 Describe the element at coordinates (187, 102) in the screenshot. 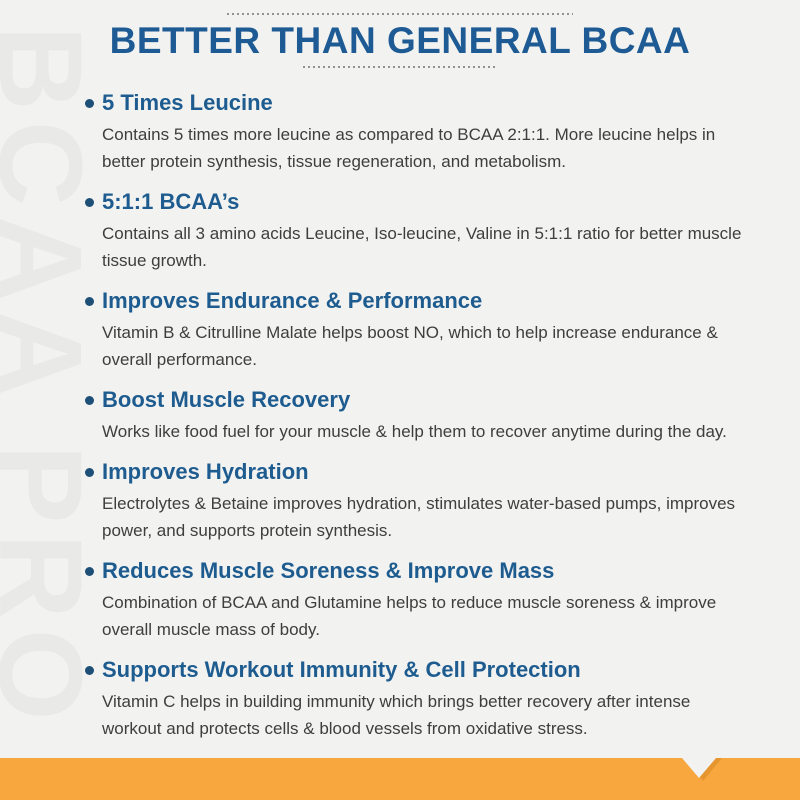

I see `benefit-heading: 5 Times Leucine` at that location.